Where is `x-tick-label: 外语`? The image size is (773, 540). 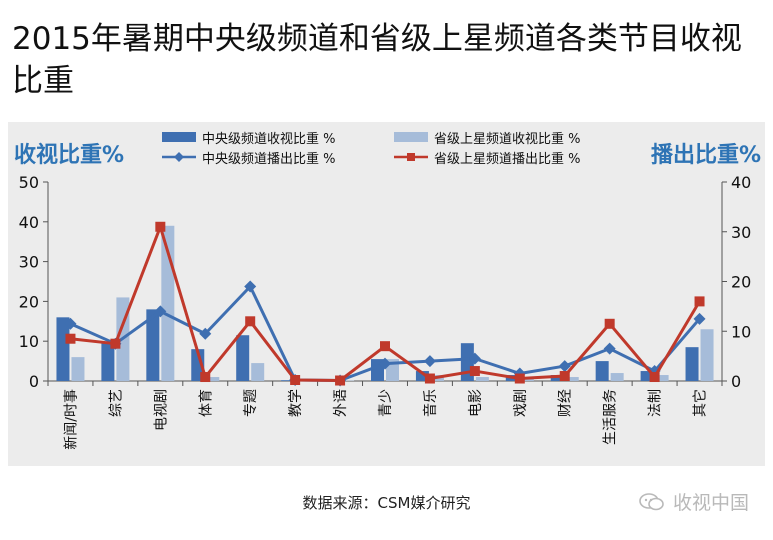 x-tick-label: 外语 is located at coordinates (341, 403).